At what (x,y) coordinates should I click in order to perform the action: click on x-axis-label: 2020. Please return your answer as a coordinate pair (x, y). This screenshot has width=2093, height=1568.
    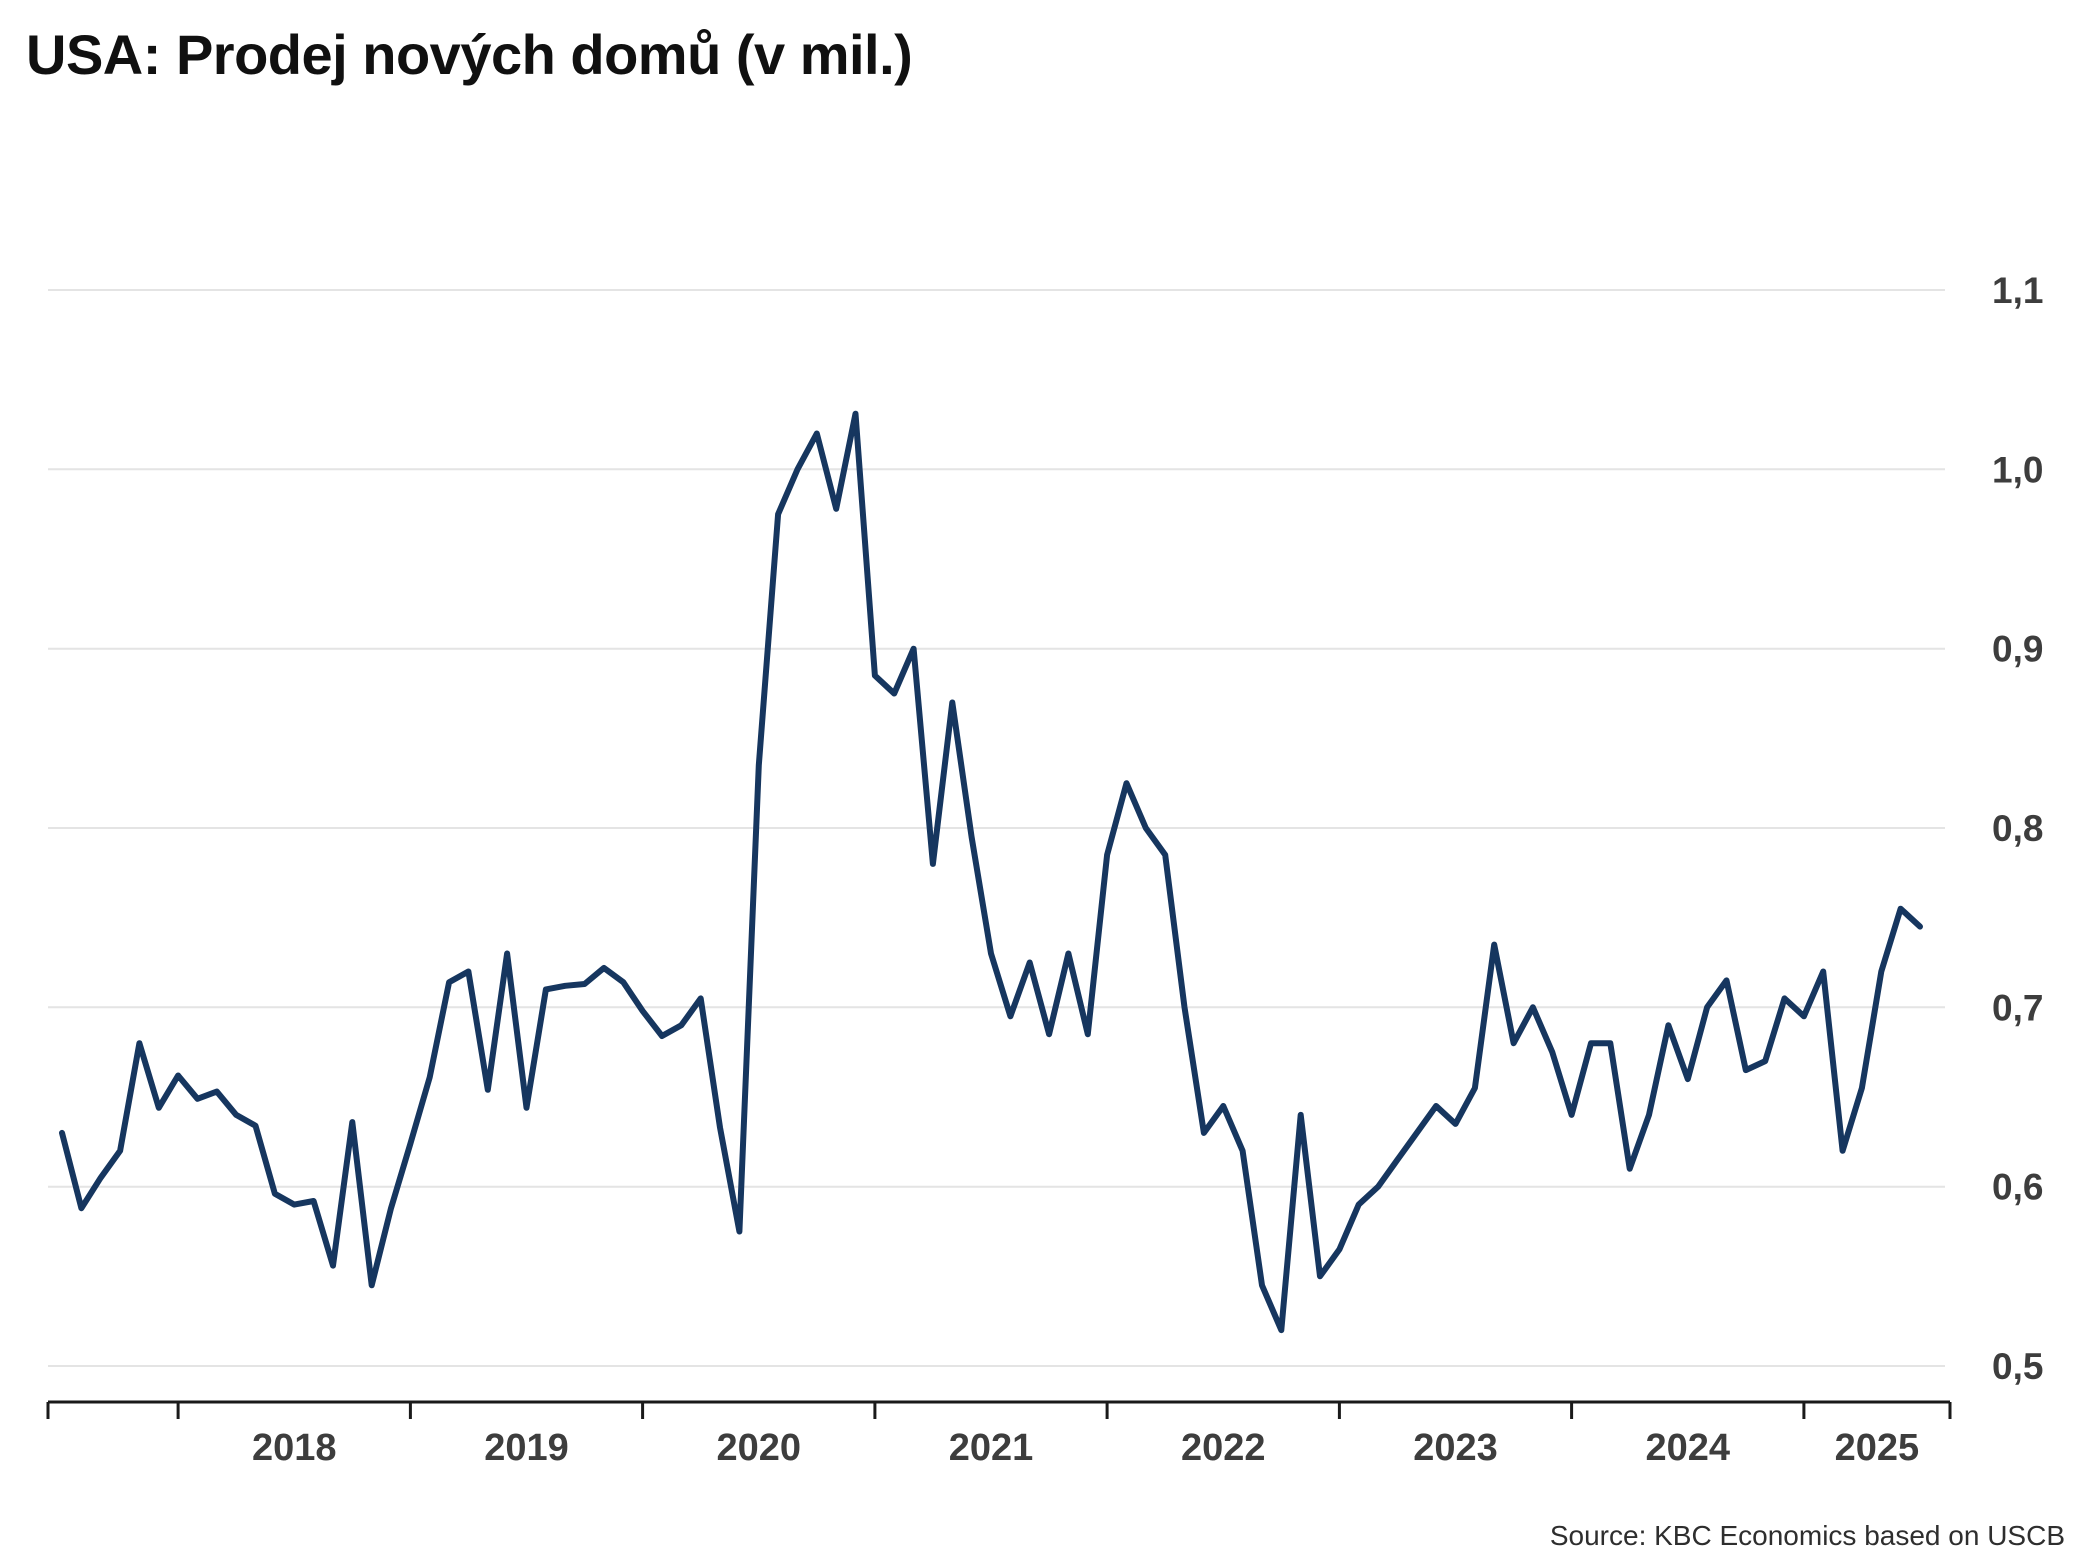
    Looking at the image, I should click on (759, 1448).